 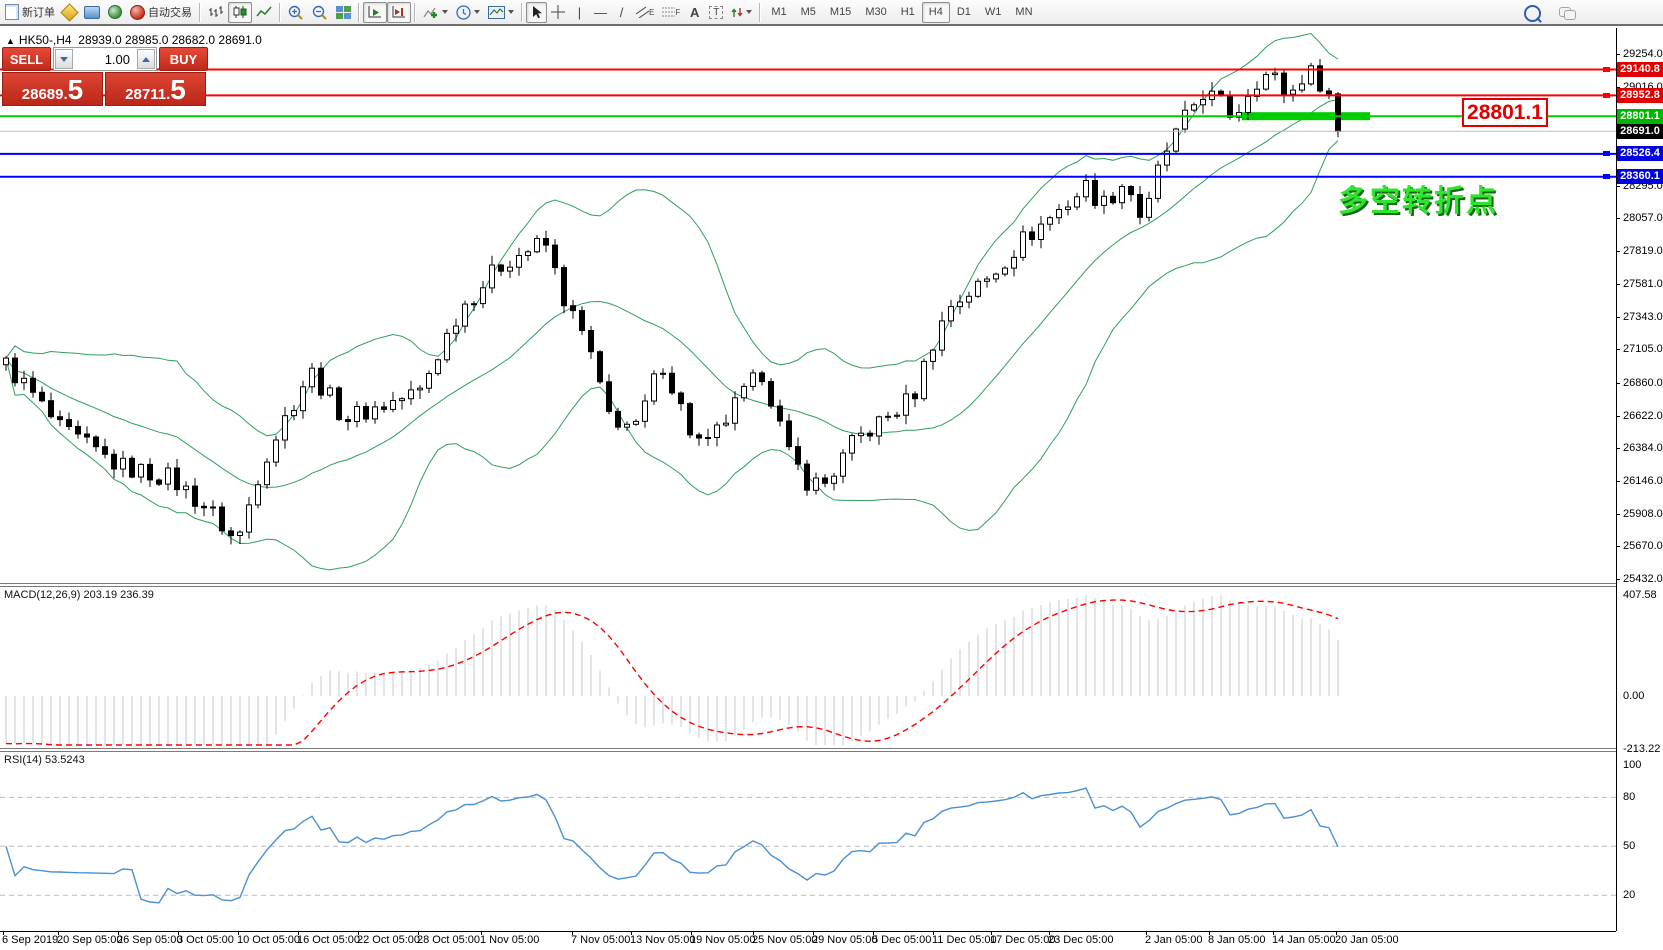 I want to click on zoom-out-button, so click(x=320, y=12).